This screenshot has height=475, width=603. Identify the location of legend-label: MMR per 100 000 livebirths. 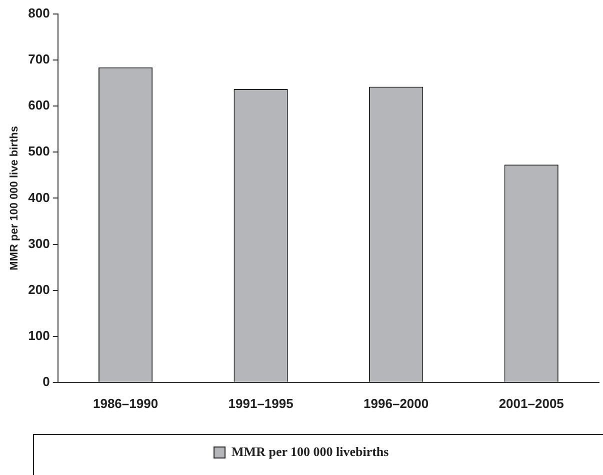
(310, 451).